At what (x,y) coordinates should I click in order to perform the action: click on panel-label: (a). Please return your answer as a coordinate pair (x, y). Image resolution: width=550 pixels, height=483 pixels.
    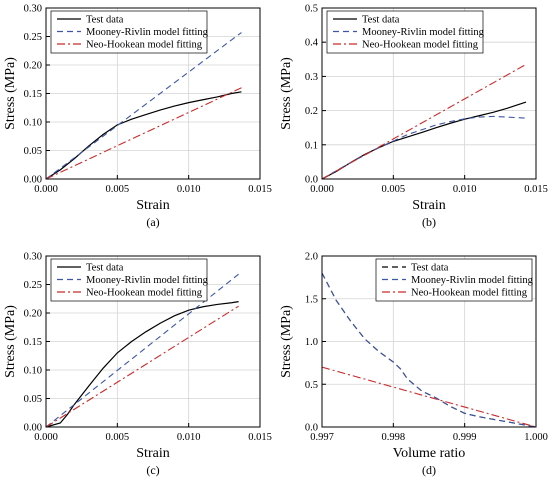
    Looking at the image, I should click on (152, 222).